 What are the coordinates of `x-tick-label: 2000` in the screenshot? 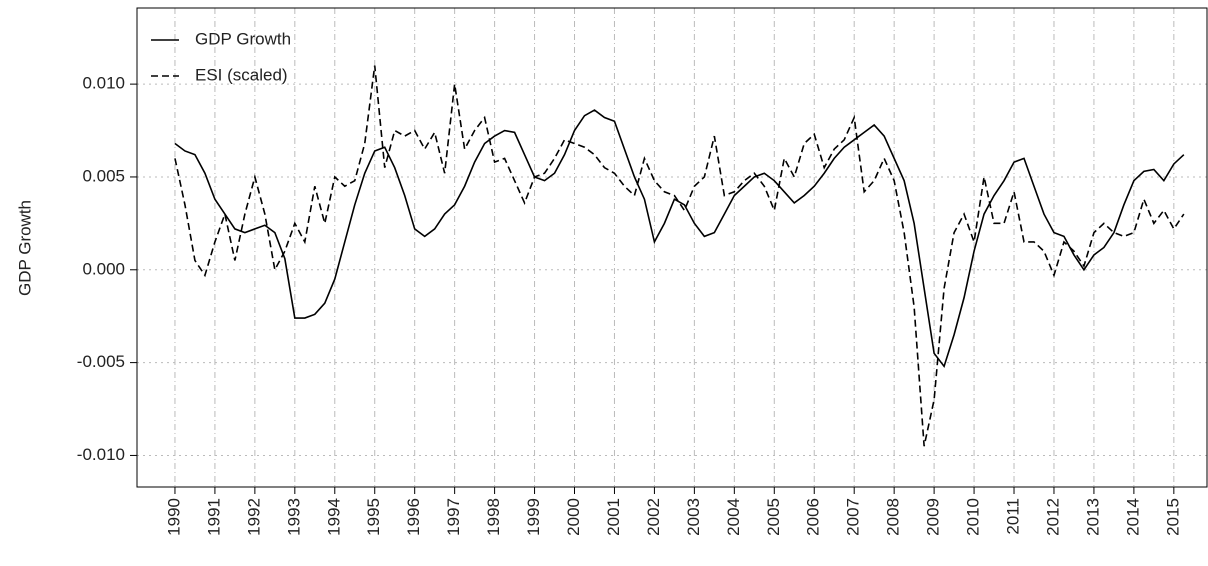 It's located at (573, 517).